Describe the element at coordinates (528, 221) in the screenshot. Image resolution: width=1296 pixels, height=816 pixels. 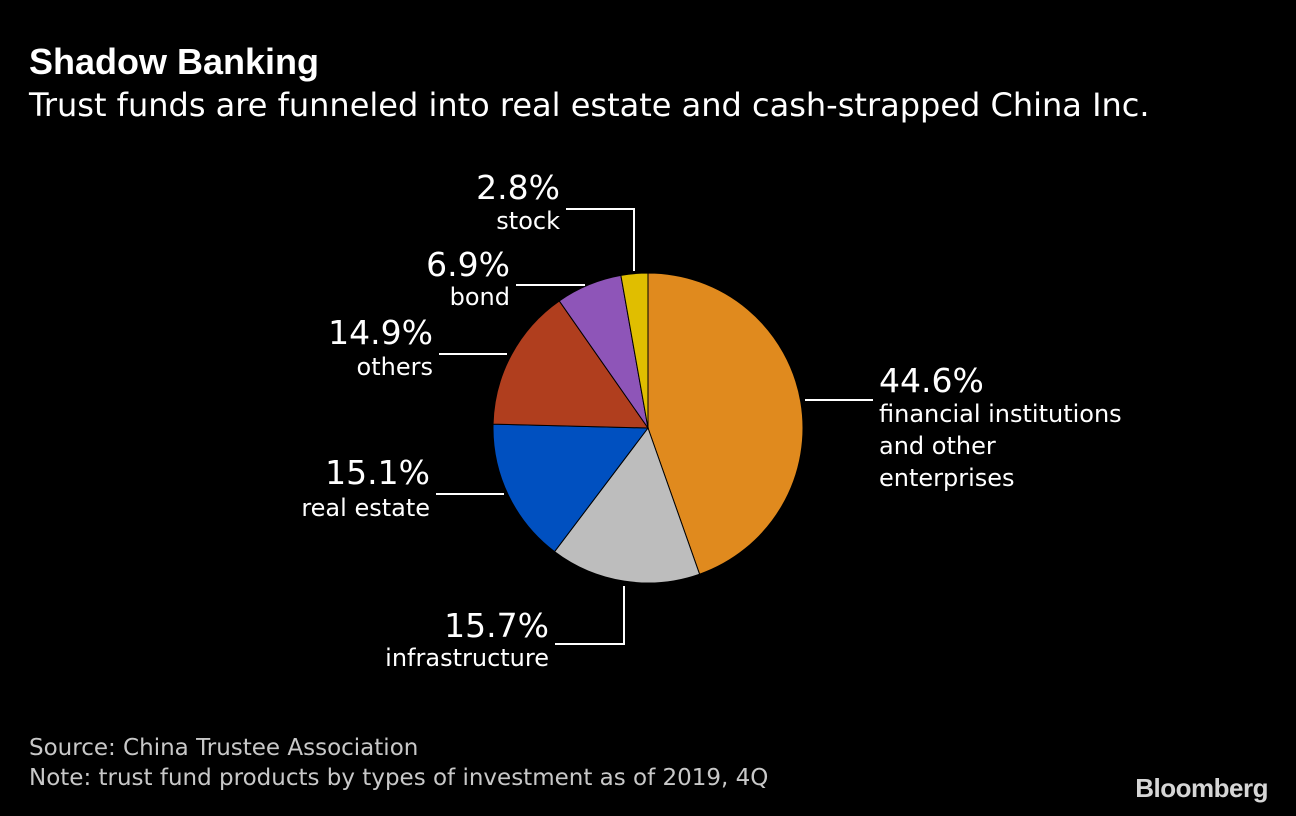
I see `category-label-stock: stock` at that location.